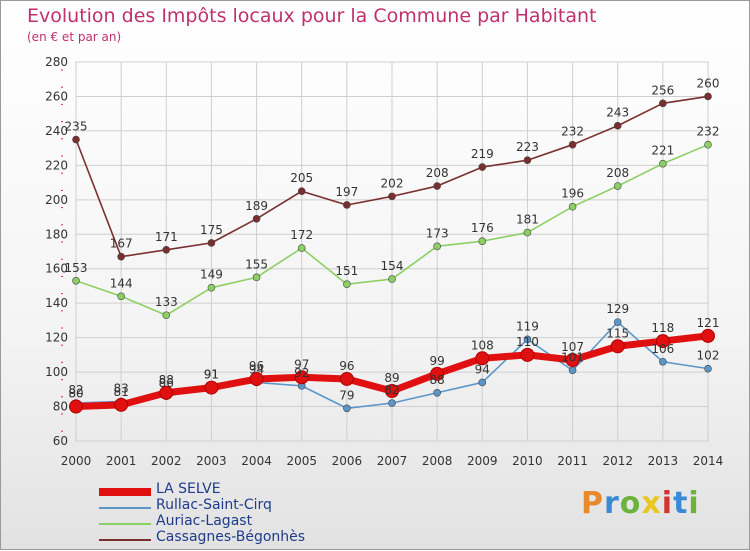  What do you see at coordinates (612, 503) in the screenshot?
I see `logo-letter: r` at bounding box center [612, 503].